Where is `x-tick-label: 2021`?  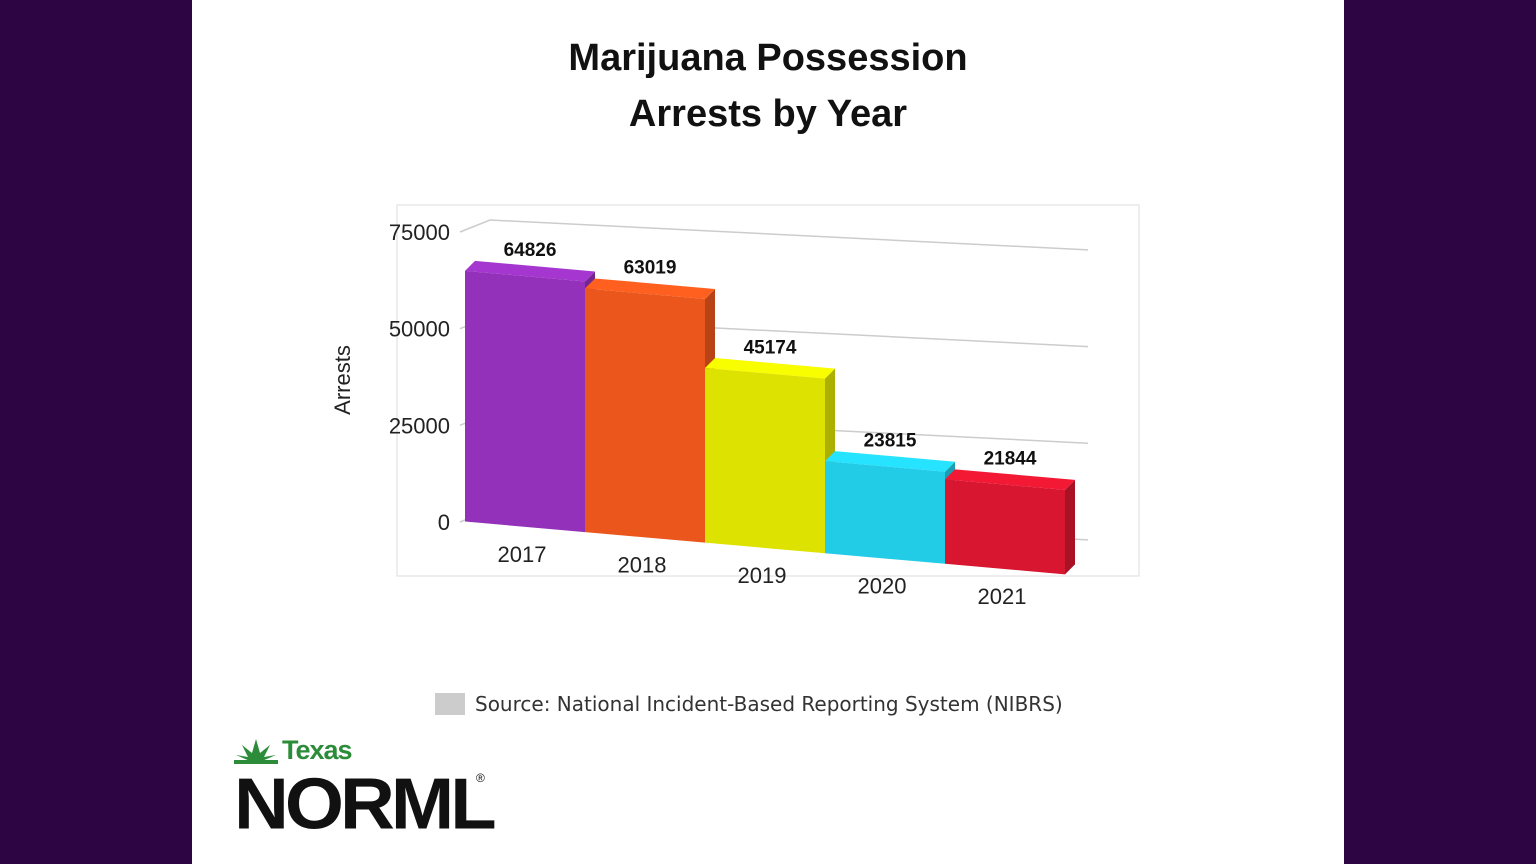 x-tick-label: 2021 is located at coordinates (1002, 596).